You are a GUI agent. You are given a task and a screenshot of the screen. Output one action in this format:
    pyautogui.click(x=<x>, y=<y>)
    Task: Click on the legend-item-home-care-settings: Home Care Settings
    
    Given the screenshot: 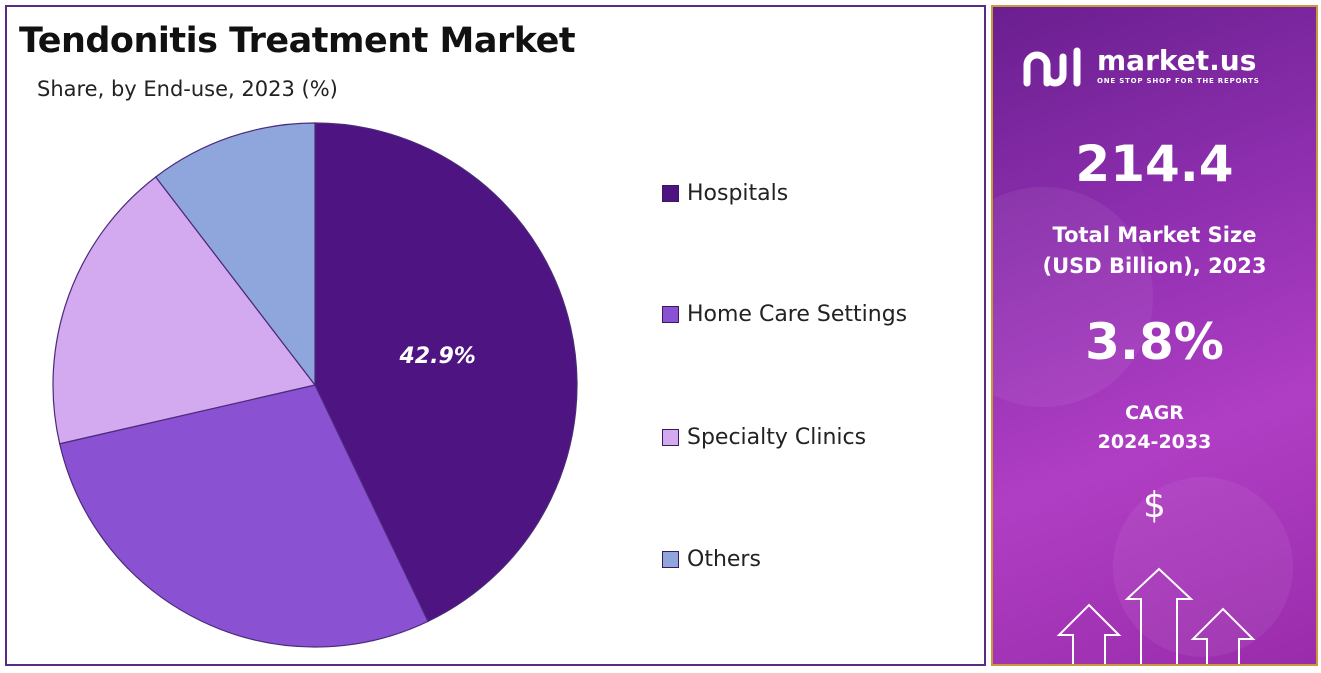 What is the action you would take?
    pyautogui.click(x=784, y=314)
    